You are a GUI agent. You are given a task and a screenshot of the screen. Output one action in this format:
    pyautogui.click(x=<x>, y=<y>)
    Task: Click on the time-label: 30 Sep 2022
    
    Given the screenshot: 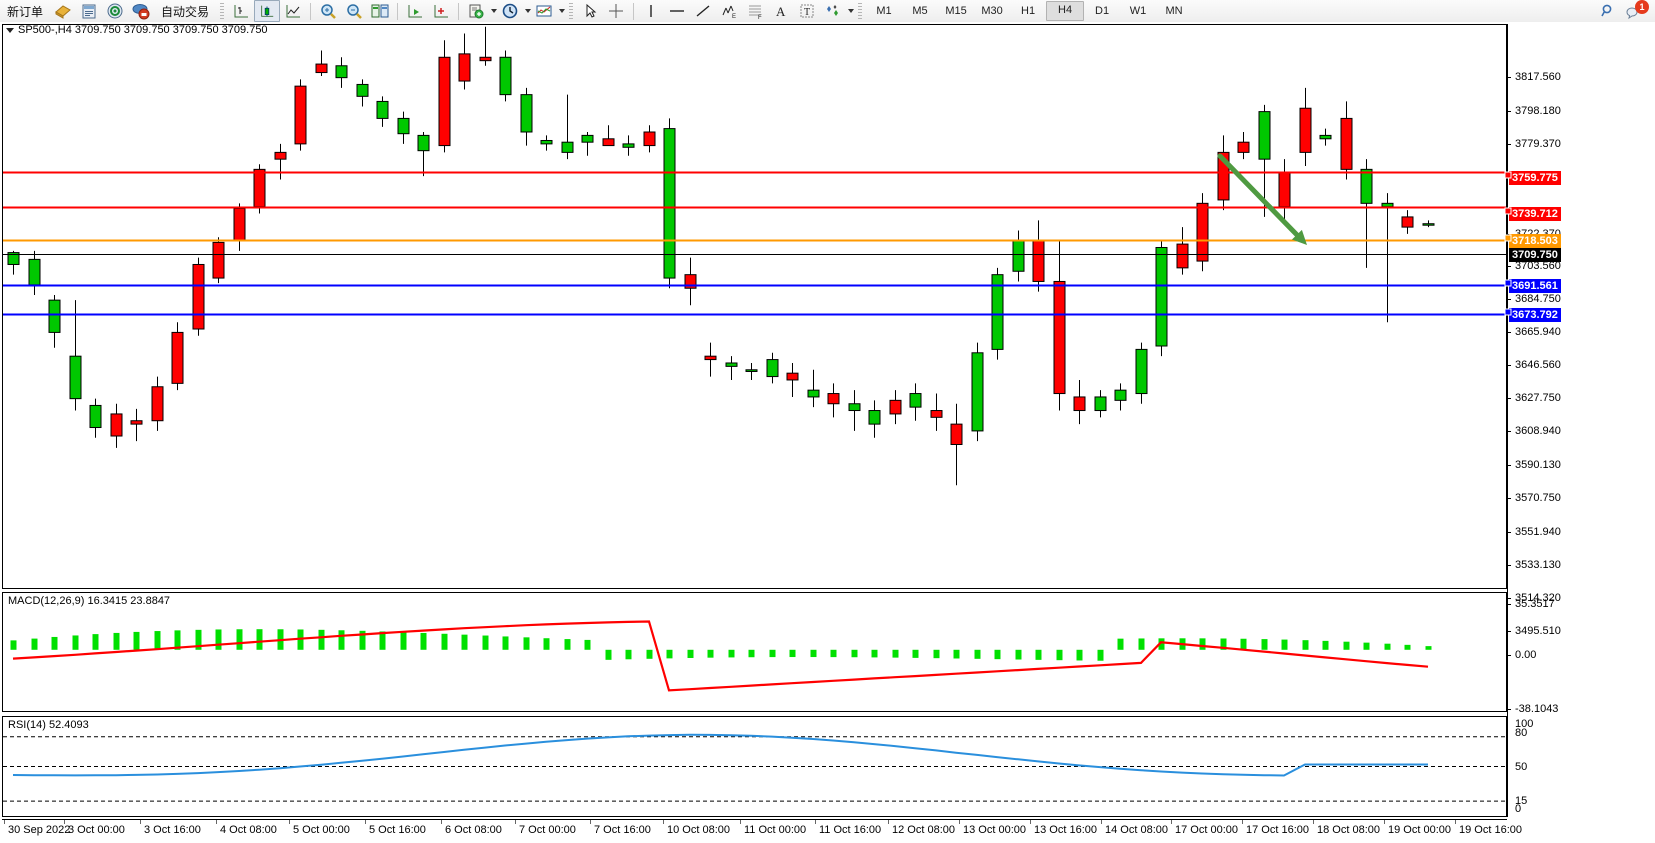 What is the action you would take?
    pyautogui.click(x=39, y=830)
    